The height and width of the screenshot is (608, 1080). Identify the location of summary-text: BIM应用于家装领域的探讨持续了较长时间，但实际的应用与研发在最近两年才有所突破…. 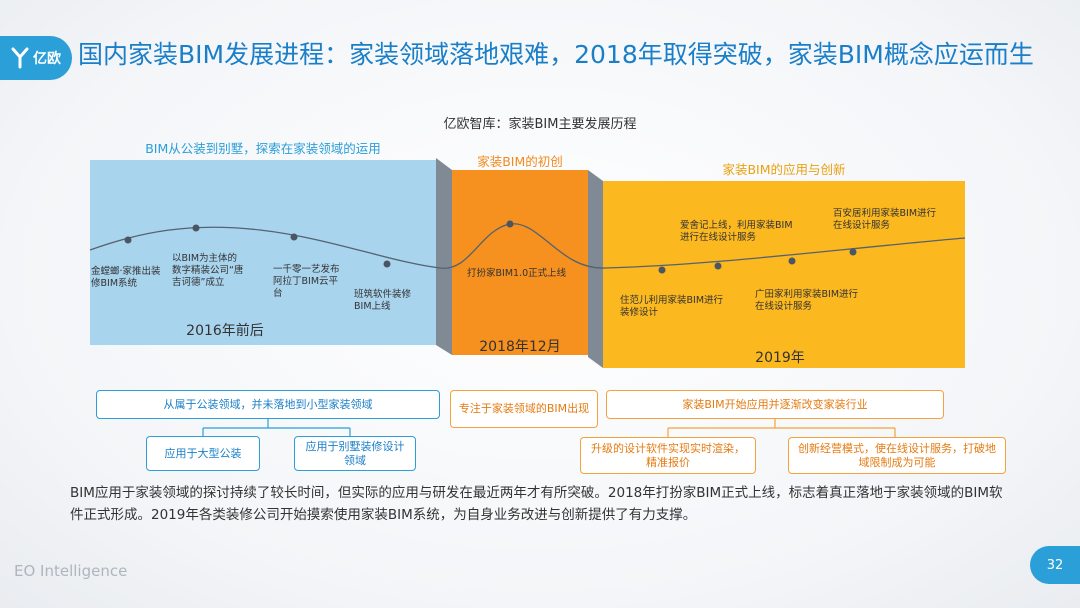
(536, 504).